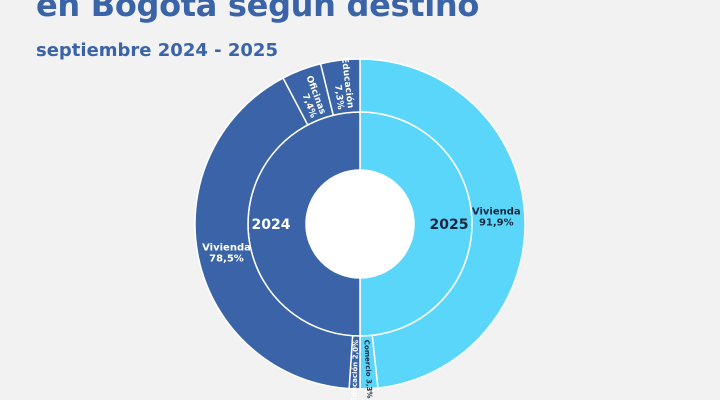 The height and width of the screenshot is (400, 720). Describe the element at coordinates (340, 87) in the screenshot. I see `outer-slice-2024-educación` at that location.